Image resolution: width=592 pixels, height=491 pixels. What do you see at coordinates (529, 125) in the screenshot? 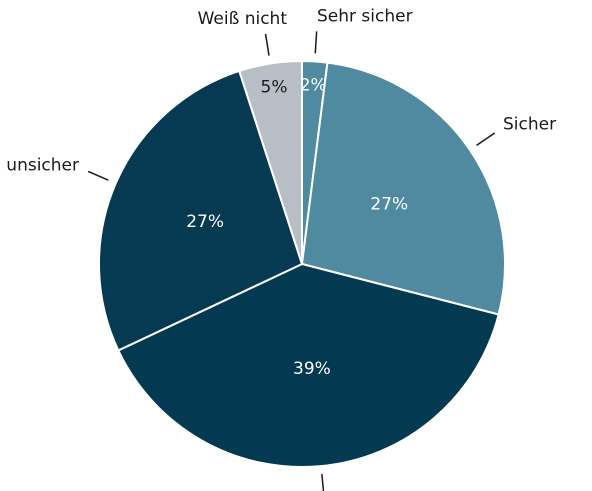
I see `slice-category-label: Sicher` at bounding box center [529, 125].